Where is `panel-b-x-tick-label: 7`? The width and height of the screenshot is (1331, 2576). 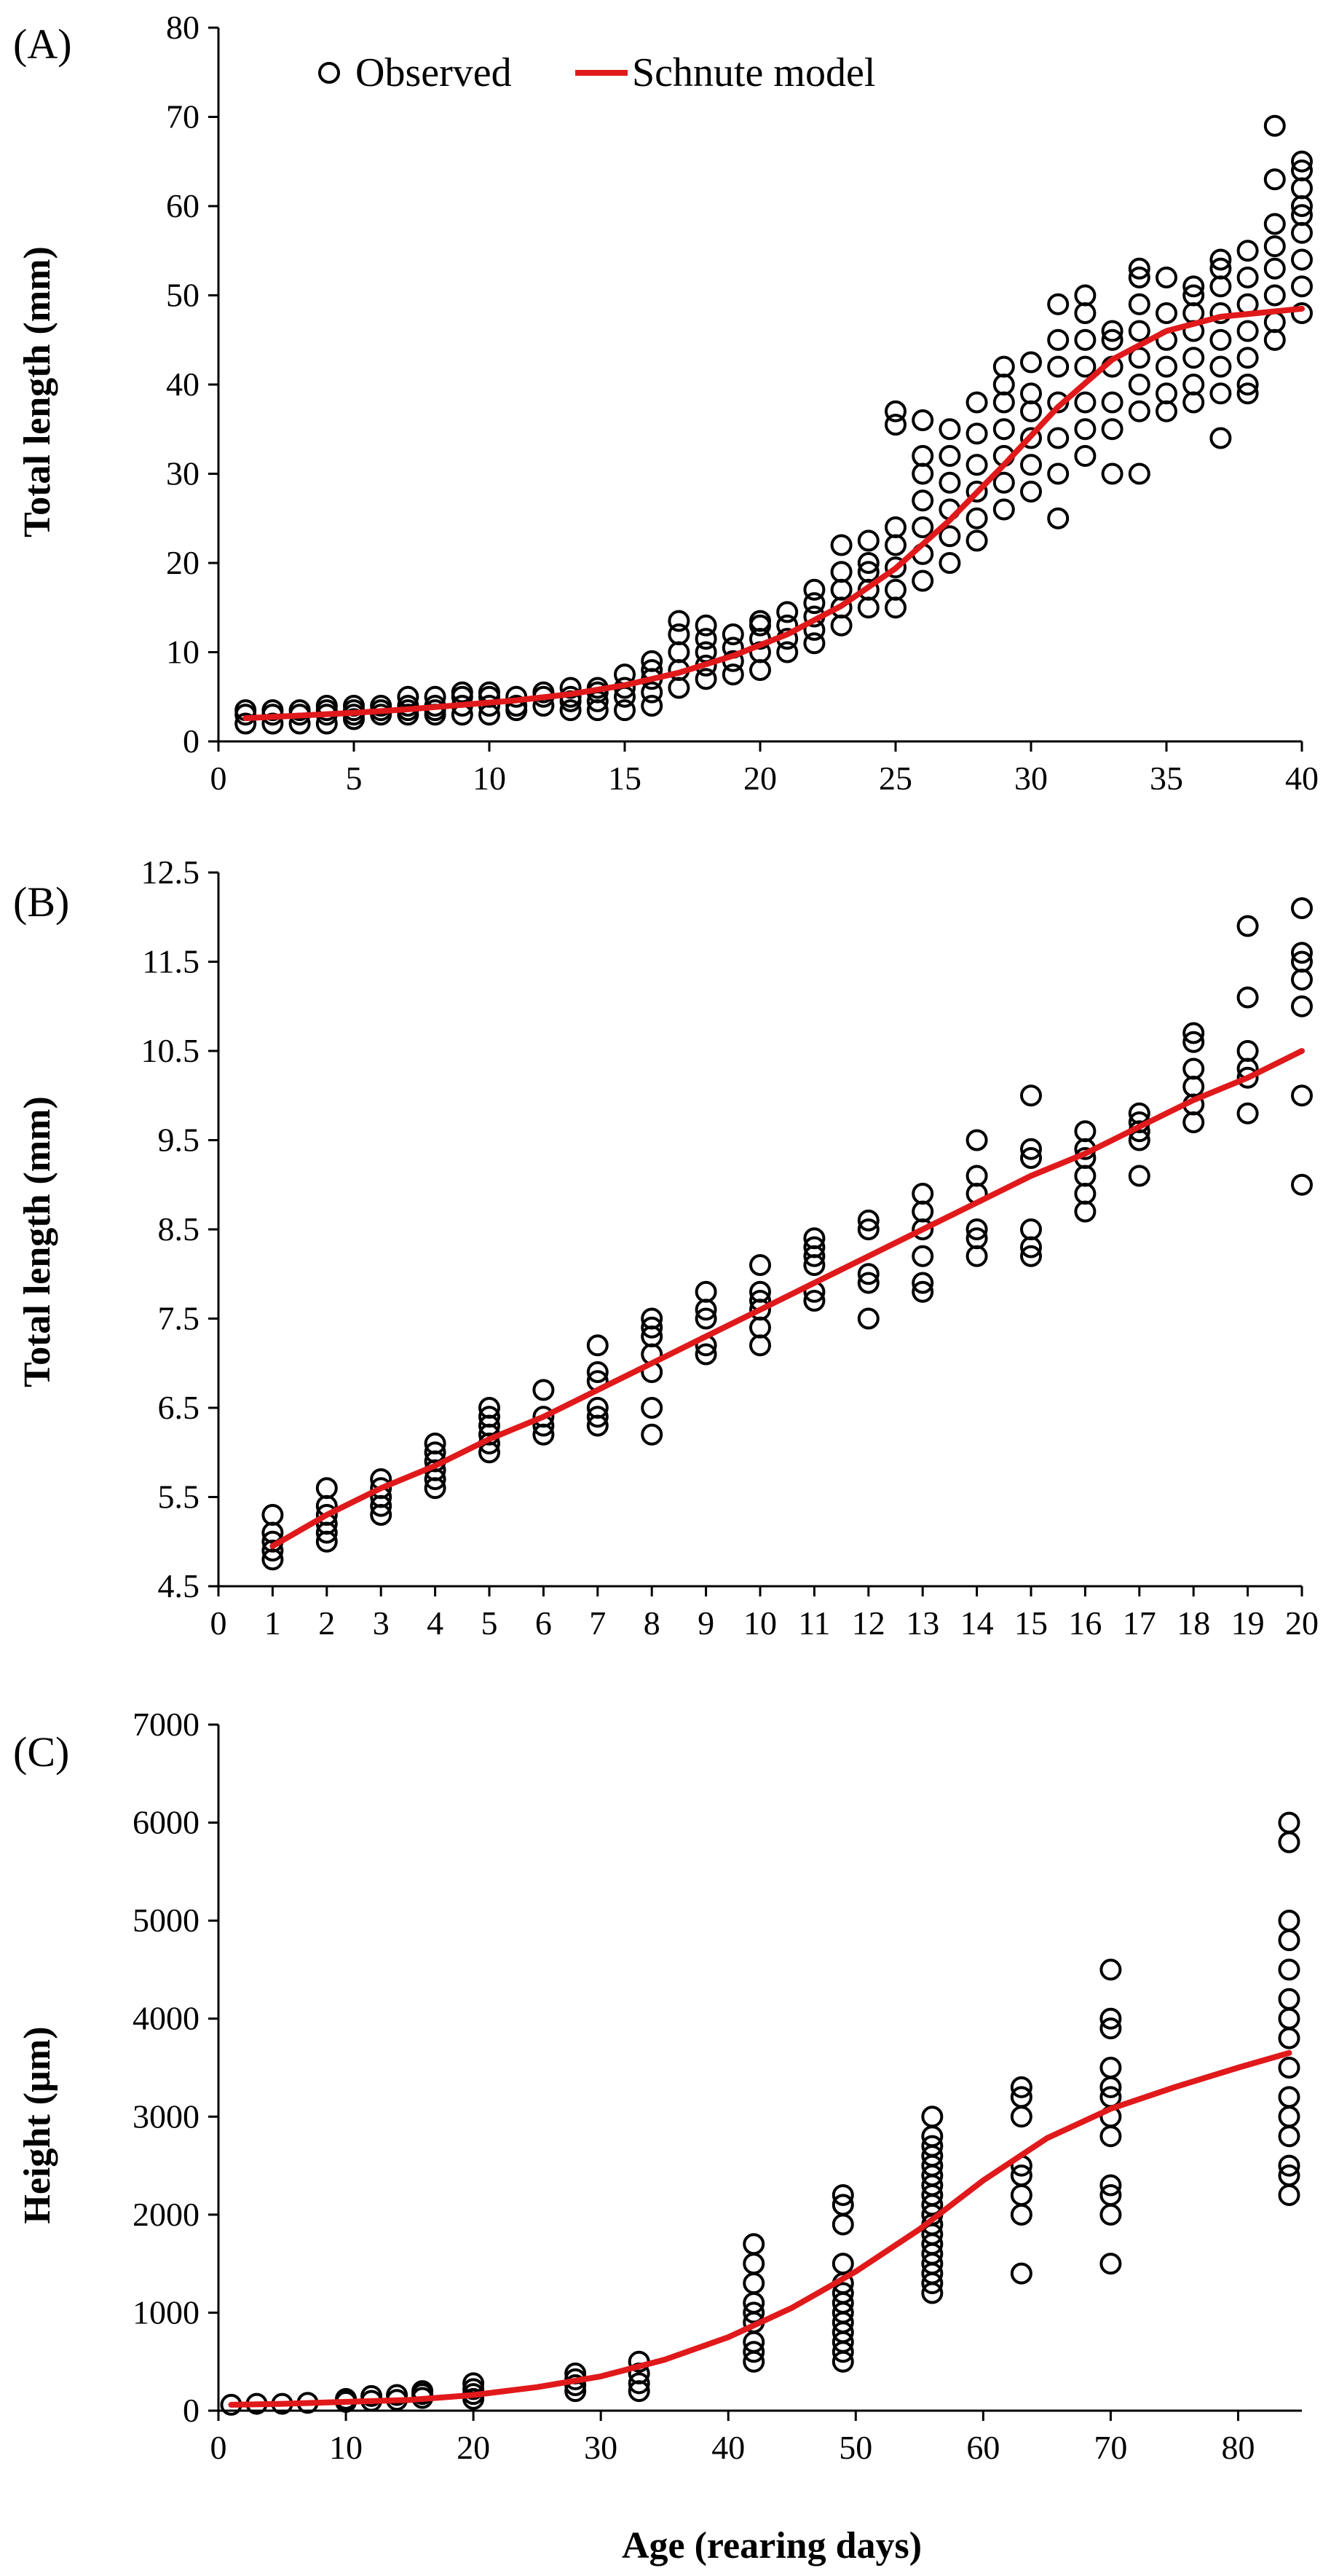
panel-b-x-tick-label: 7 is located at coordinates (597, 1623).